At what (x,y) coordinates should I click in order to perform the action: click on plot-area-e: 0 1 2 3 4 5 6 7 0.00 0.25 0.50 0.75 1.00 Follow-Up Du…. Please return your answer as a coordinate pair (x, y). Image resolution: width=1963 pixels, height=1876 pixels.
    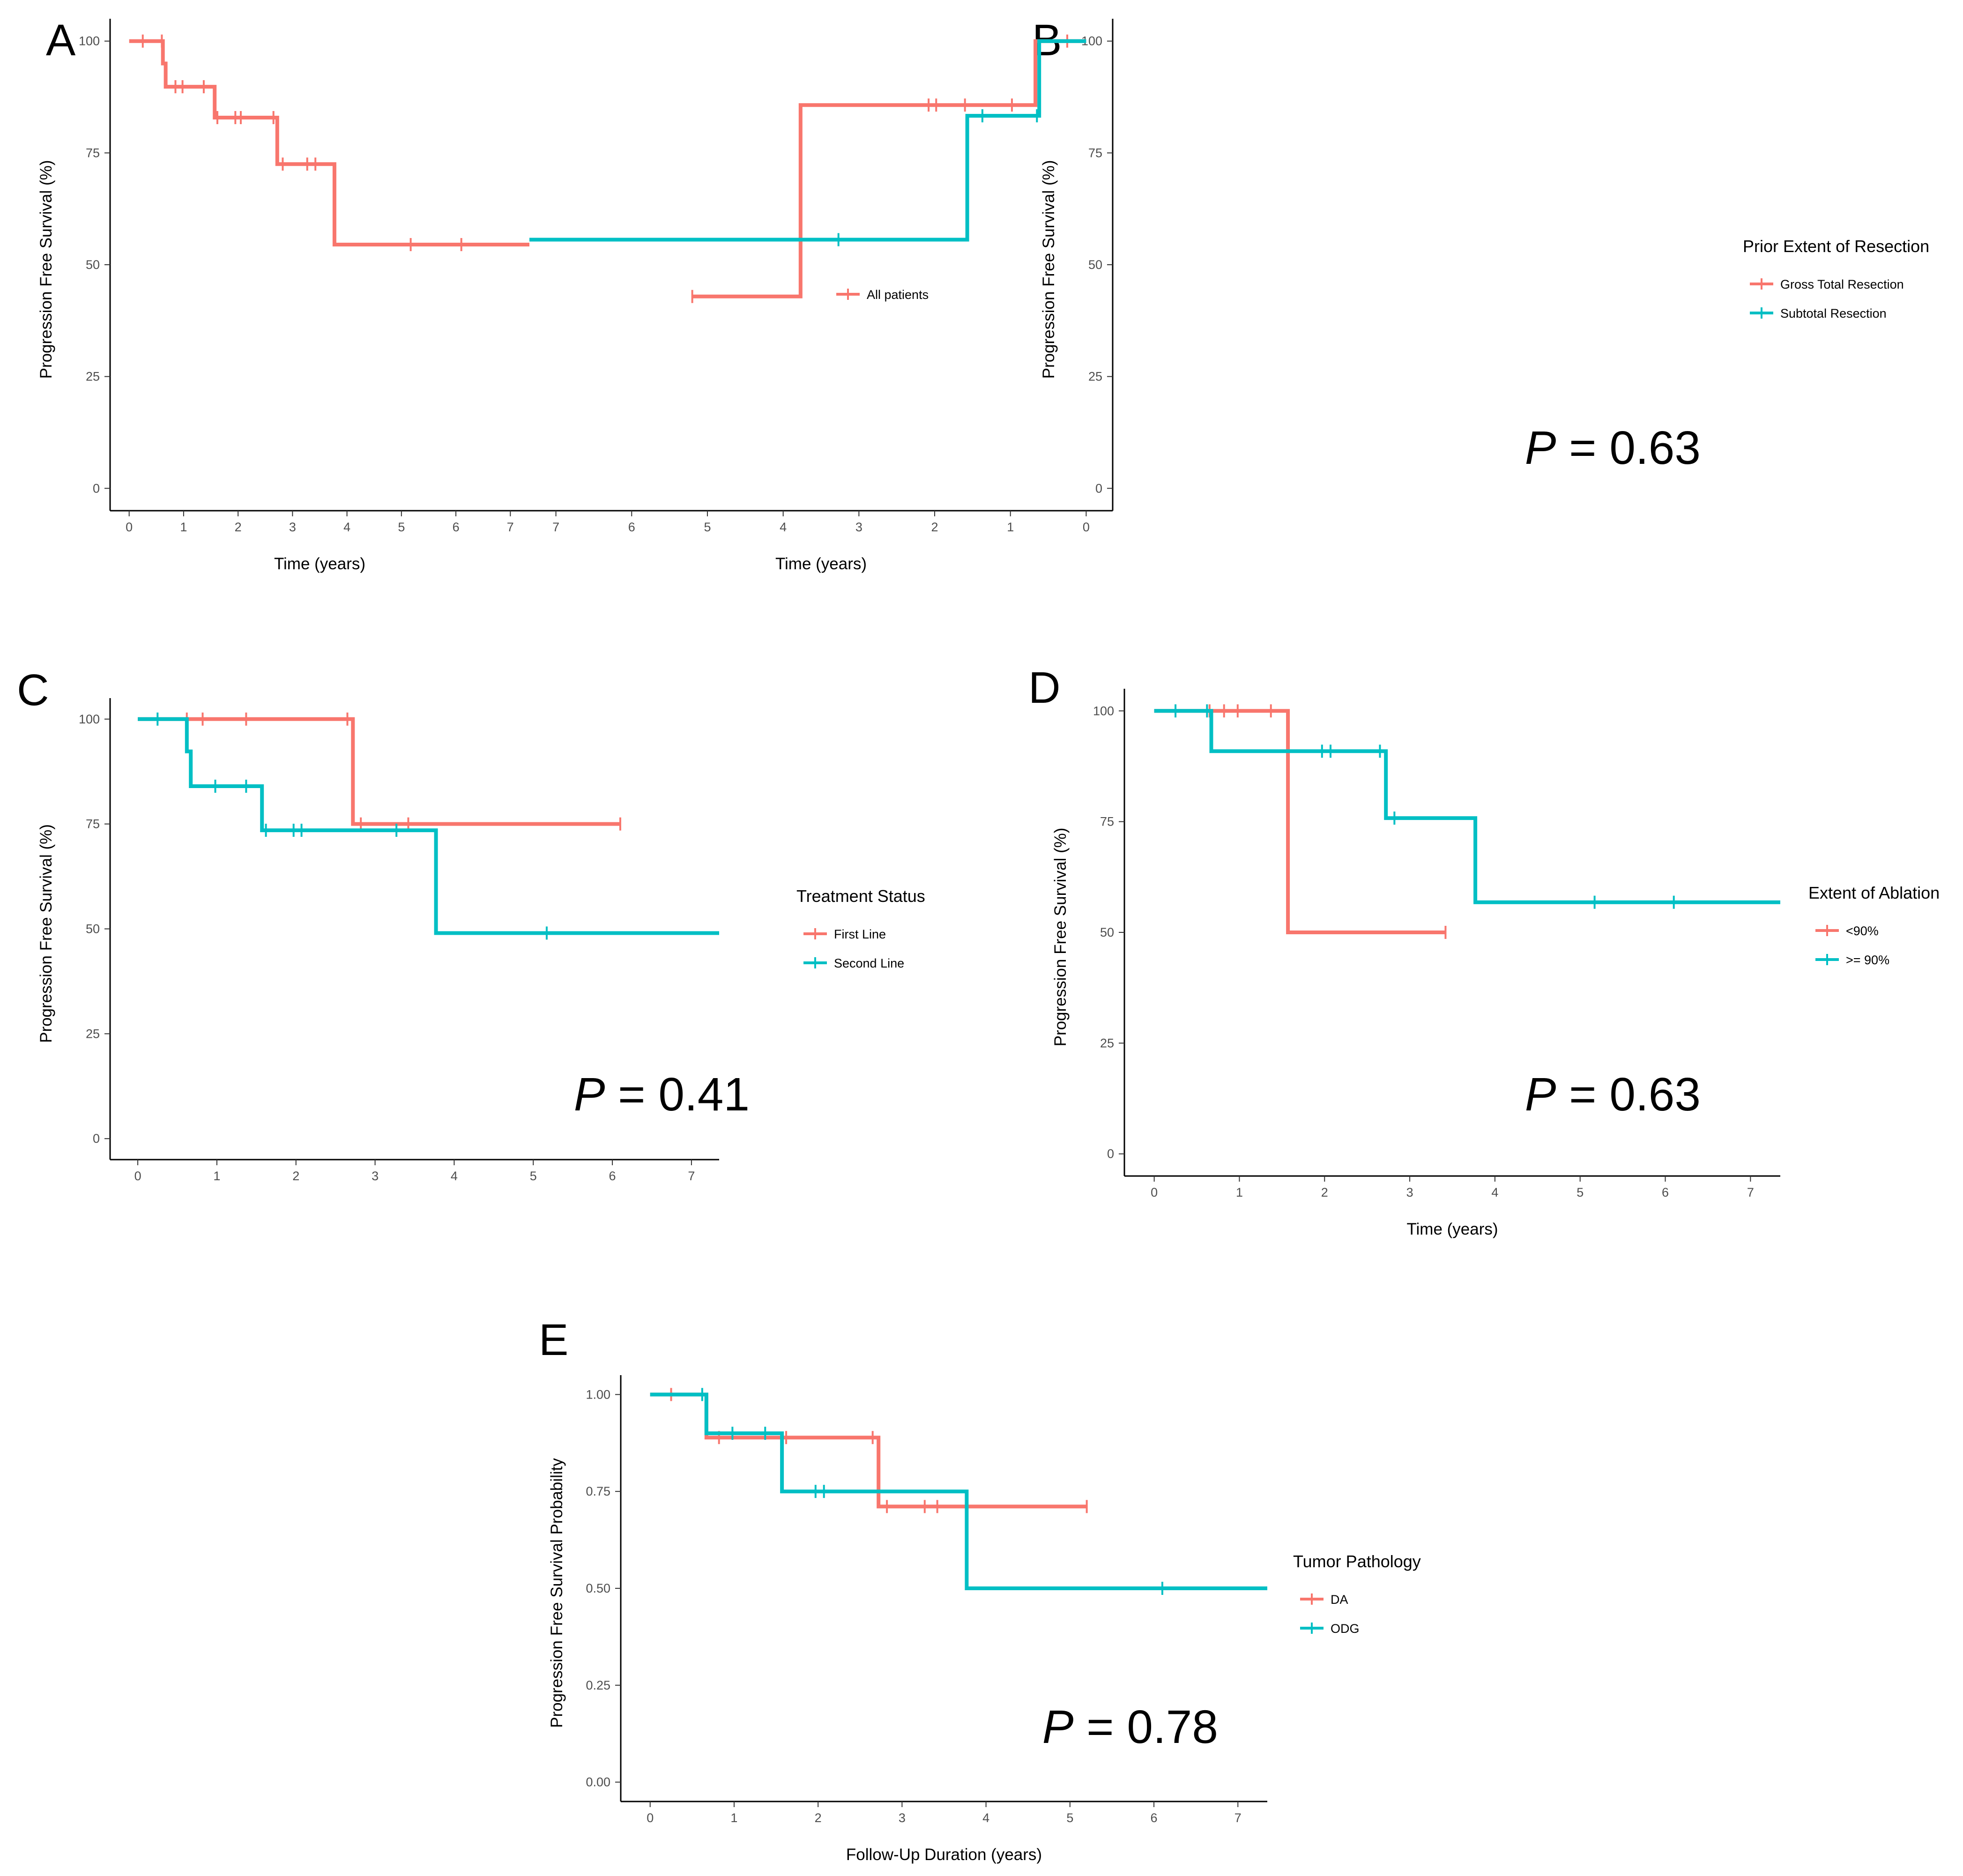
    Looking at the image, I should click on (984, 1620).